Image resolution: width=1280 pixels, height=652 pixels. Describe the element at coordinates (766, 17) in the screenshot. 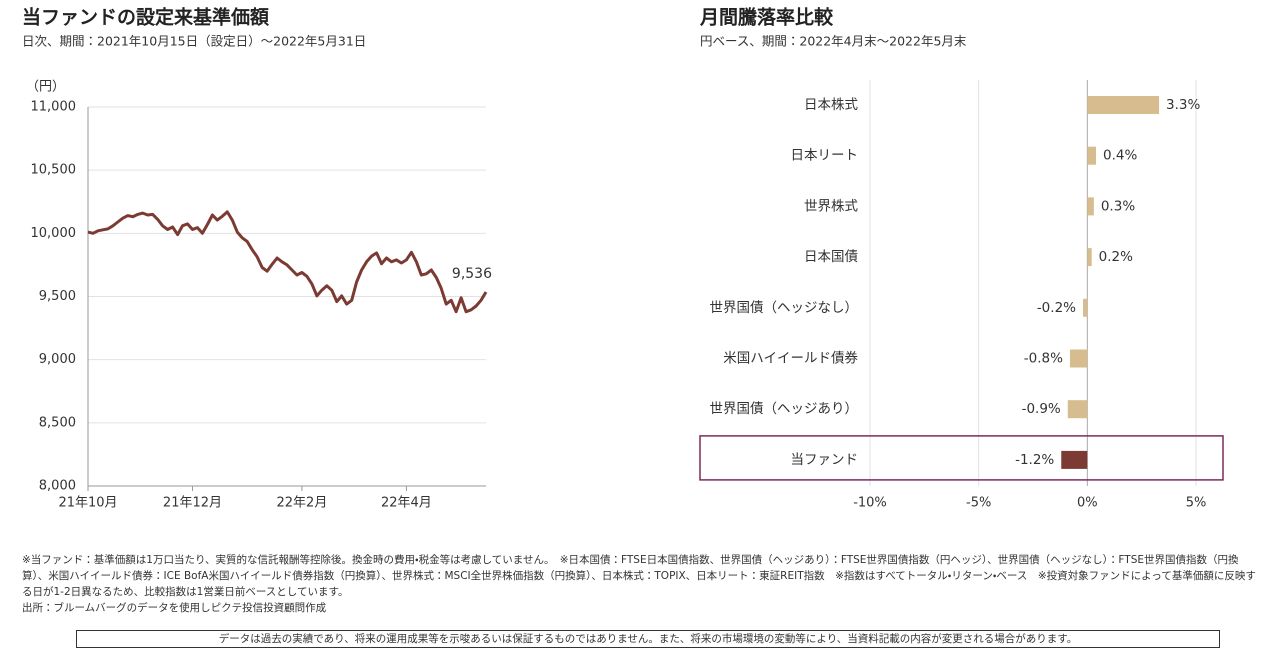

I see `chart-title: 月間騰落率比較` at that location.